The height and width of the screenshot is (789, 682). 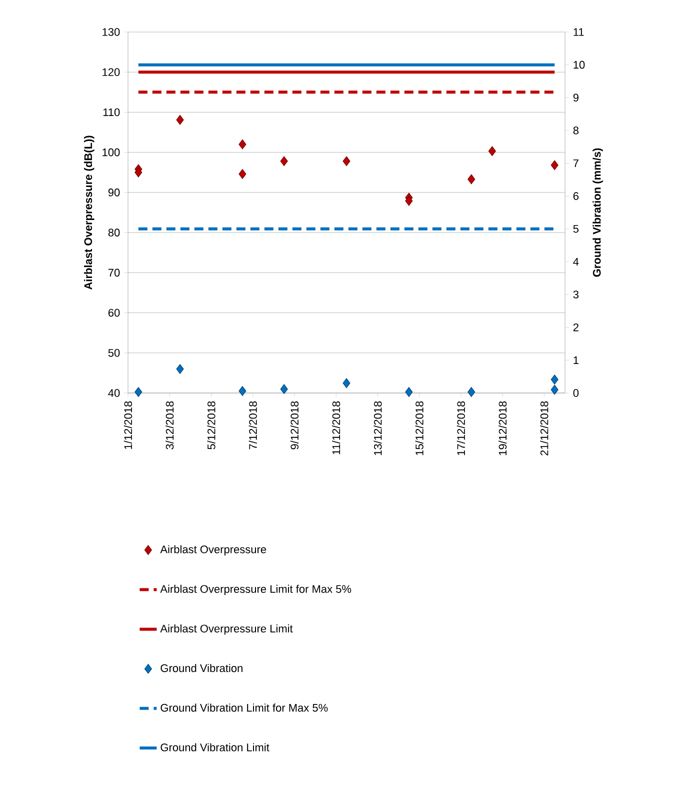 I want to click on y2-tick-label: 4, so click(x=576, y=262).